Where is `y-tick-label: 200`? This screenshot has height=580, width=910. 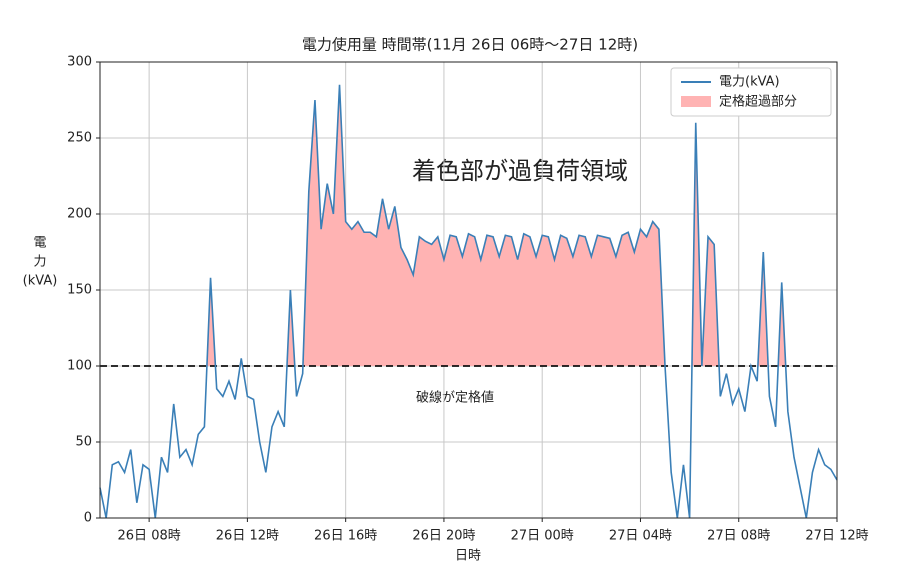
y-tick-label: 200 is located at coordinates (79, 214).